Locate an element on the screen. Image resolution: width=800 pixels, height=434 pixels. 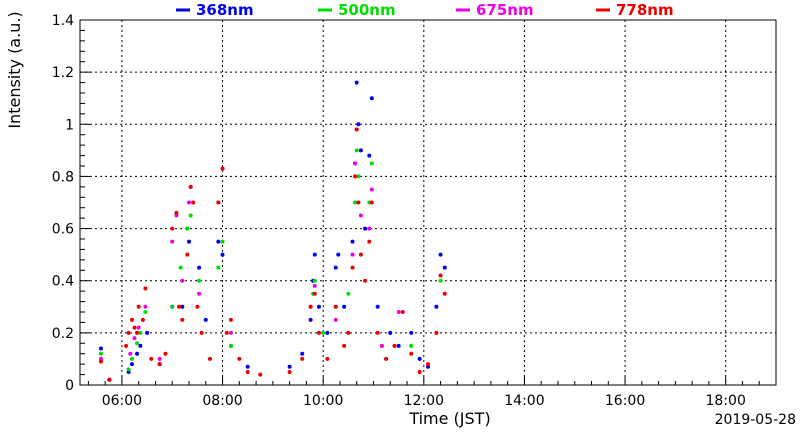
y-tick-label: 0.6 is located at coordinates (63, 230).